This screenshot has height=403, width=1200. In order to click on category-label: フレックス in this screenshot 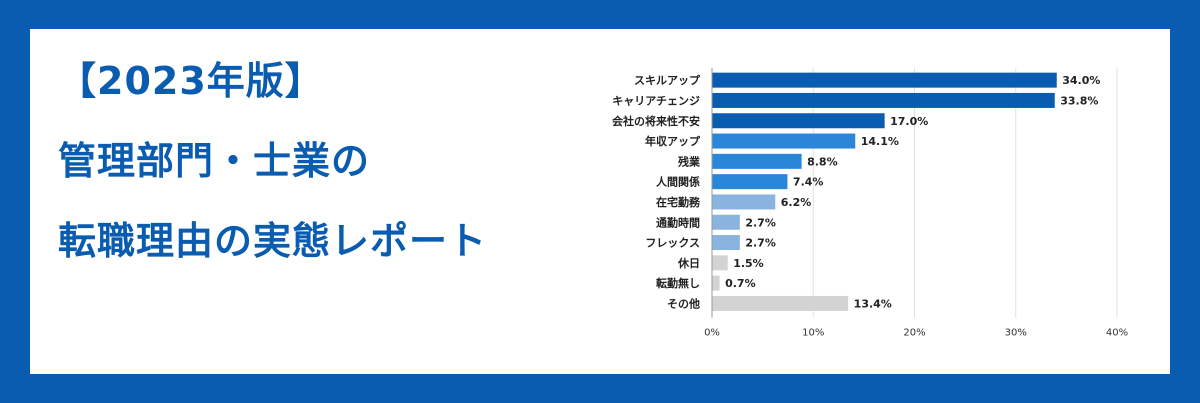, I will do `click(672, 243)`.